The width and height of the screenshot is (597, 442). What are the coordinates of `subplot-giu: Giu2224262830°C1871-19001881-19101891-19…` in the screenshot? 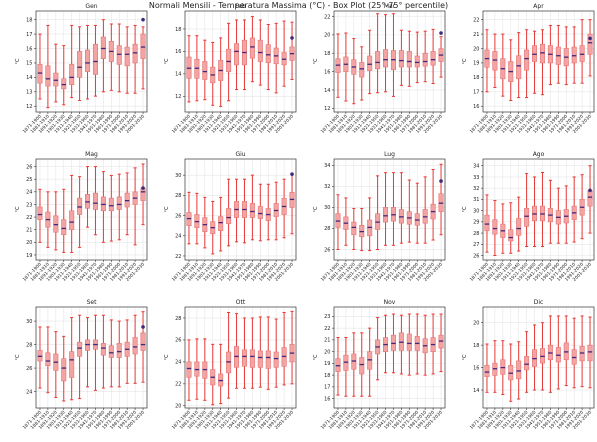 It's located at (230, 217).